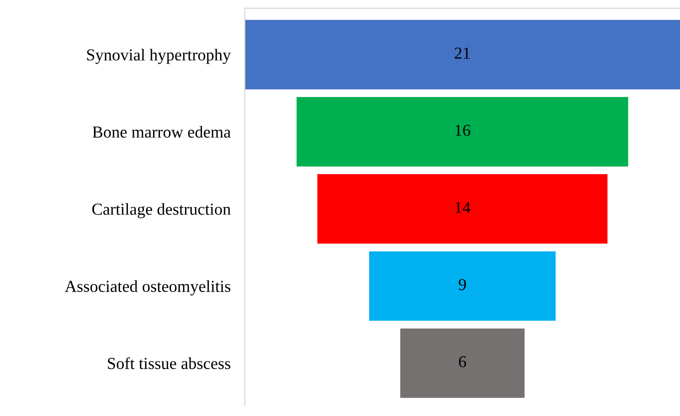 Image resolution: width=680 pixels, height=416 pixels. Describe the element at coordinates (169, 363) in the screenshot. I see `category-label: Soft tissue abscess` at that location.